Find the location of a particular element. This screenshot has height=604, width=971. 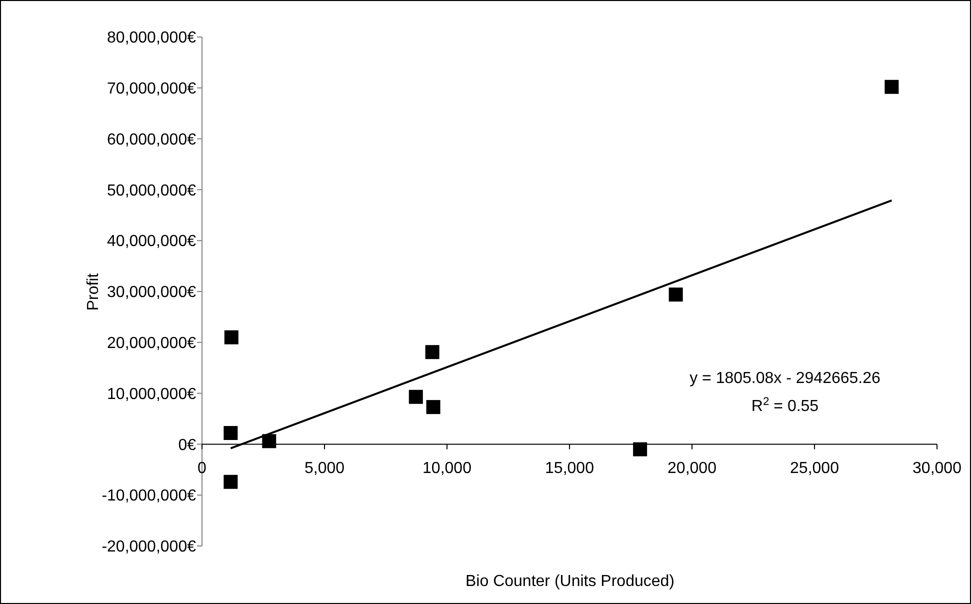

annotation: R$^{2}$ = 0.55 is located at coordinates (785, 405).